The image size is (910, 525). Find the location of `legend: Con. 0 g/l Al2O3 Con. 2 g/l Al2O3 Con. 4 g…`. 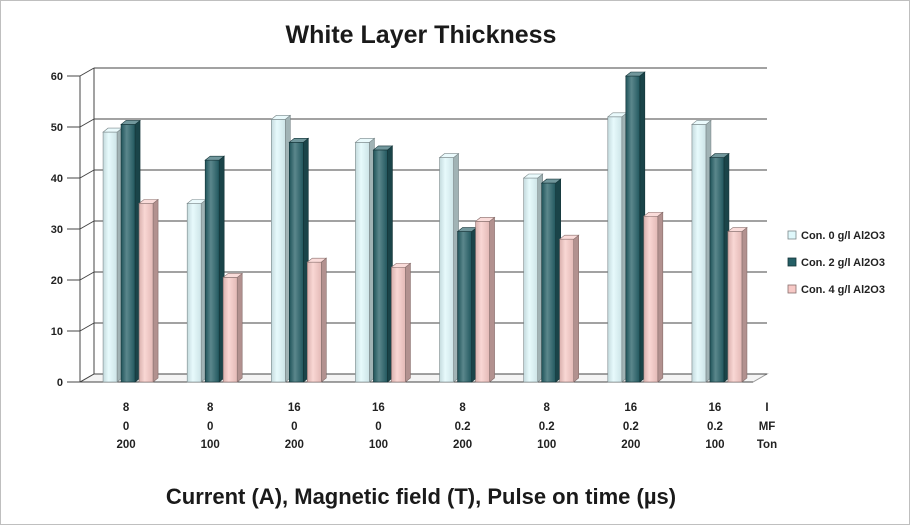

legend: Con. 0 g/l Al2O3 Con. 2 g/l Al2O3 Con. 4 g… is located at coordinates (836, 263).